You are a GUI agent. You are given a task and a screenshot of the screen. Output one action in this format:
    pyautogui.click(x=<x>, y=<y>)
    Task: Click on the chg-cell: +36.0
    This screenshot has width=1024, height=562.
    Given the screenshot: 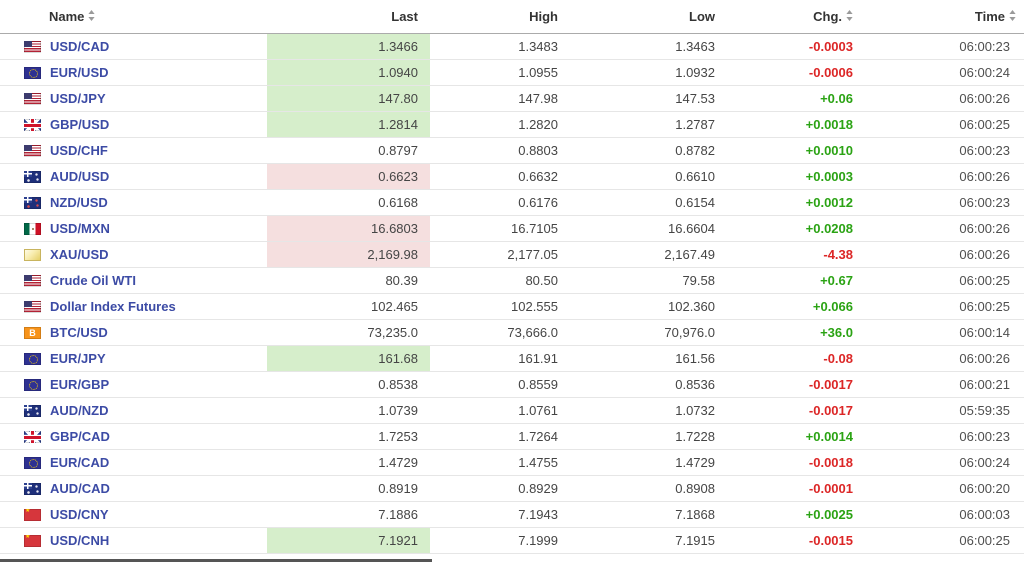 What is the action you would take?
    pyautogui.click(x=796, y=332)
    